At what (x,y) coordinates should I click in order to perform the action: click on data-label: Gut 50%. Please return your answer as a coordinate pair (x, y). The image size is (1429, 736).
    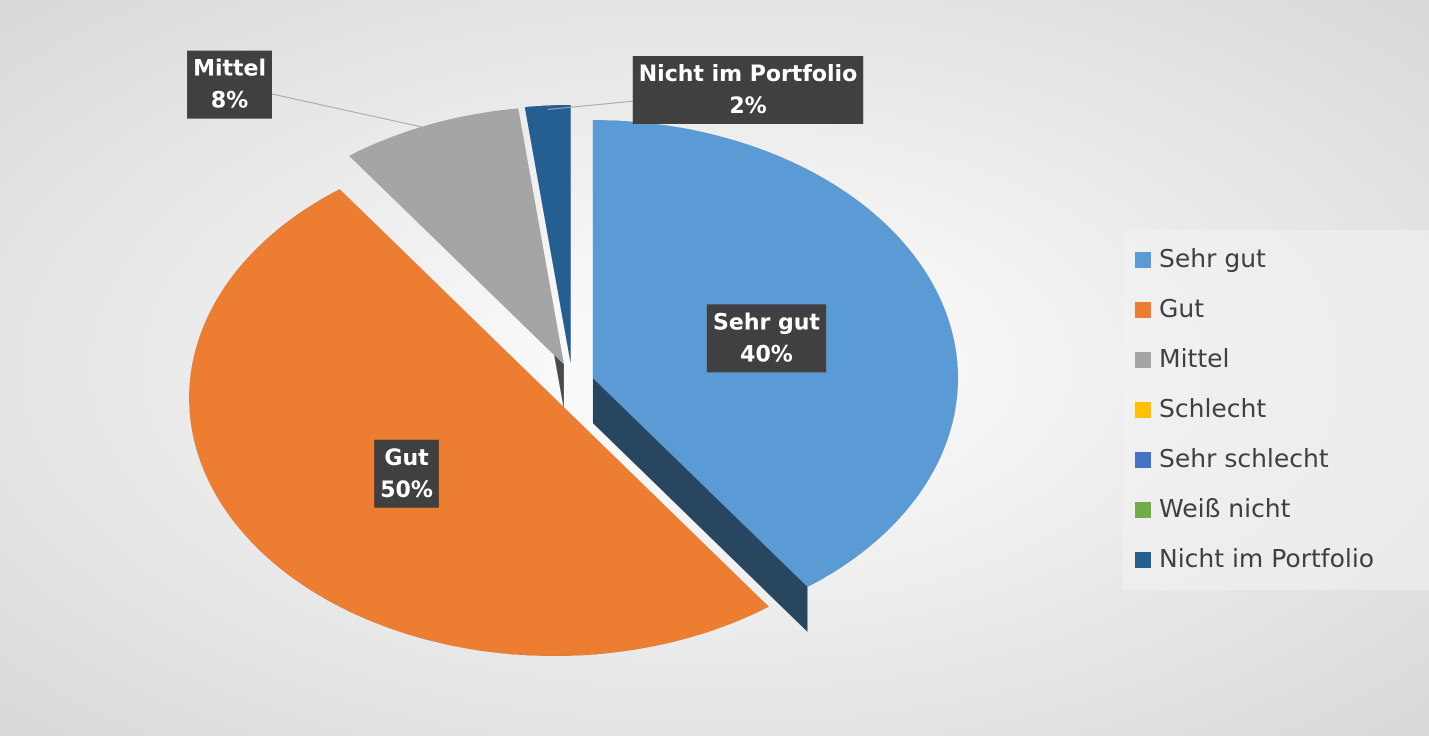
    Looking at the image, I should click on (406, 473).